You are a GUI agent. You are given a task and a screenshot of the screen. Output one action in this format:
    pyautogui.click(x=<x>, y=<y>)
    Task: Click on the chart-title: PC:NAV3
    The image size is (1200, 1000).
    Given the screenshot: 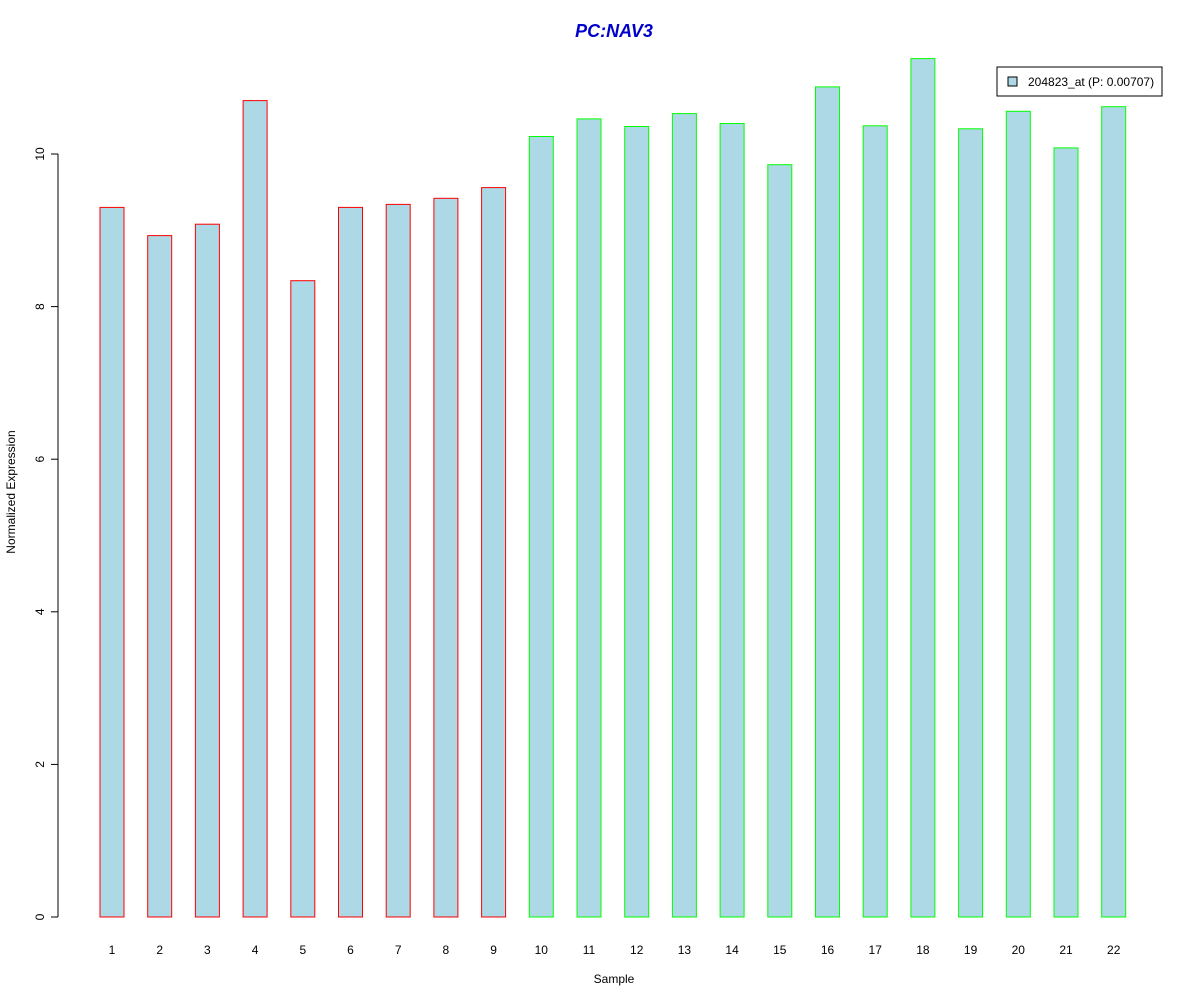 What is the action you would take?
    pyautogui.click(x=614, y=31)
    